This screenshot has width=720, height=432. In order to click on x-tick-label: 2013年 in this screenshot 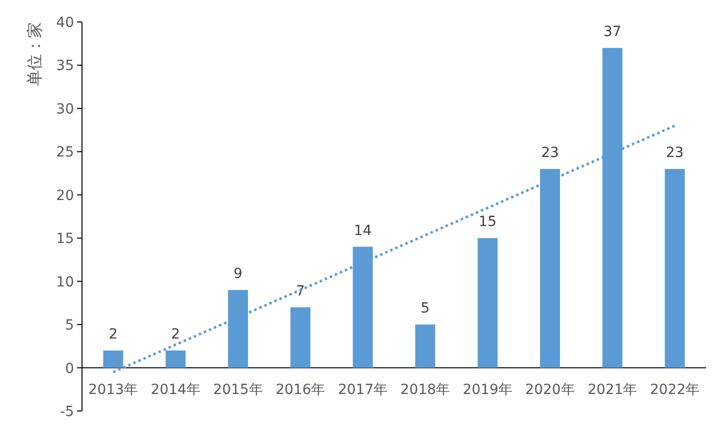, I will do `click(113, 390)`.